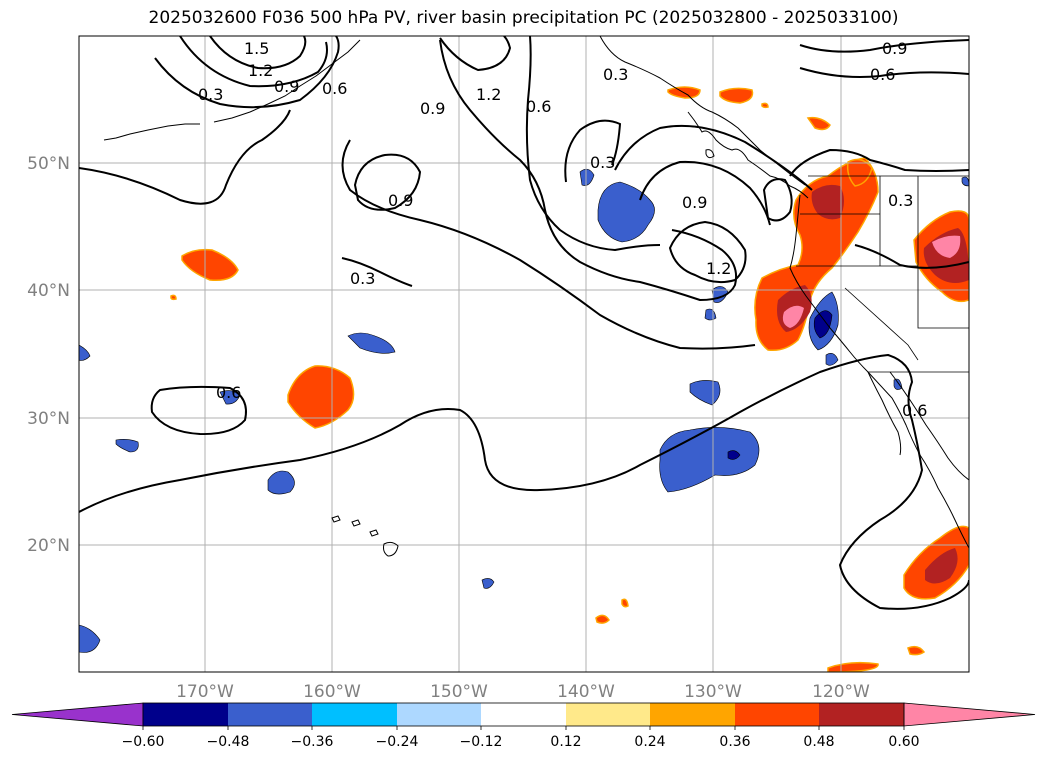 The image size is (1047, 765). Describe the element at coordinates (356, 523) in the screenshot. I see `island-oahu` at that location.